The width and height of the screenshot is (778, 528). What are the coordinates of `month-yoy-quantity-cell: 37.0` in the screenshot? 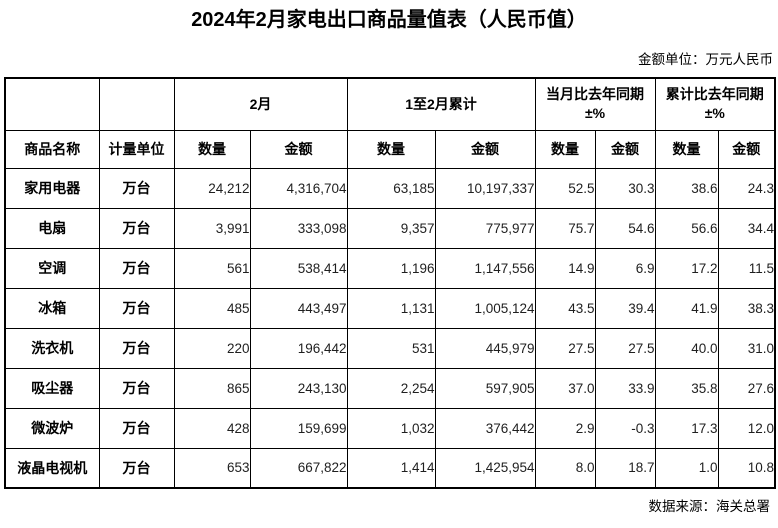 It's located at (565, 388).